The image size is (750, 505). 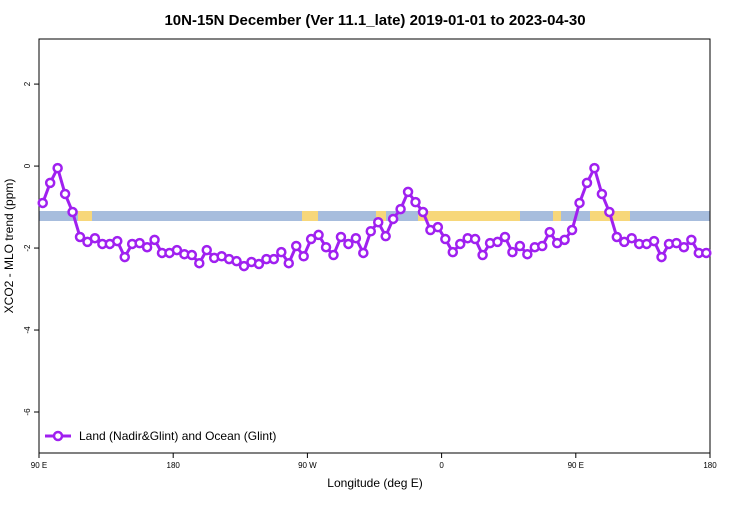 I want to click on legend-label: Land (Nadir&Glint) and Ocean (Glint), so click(x=177, y=436).